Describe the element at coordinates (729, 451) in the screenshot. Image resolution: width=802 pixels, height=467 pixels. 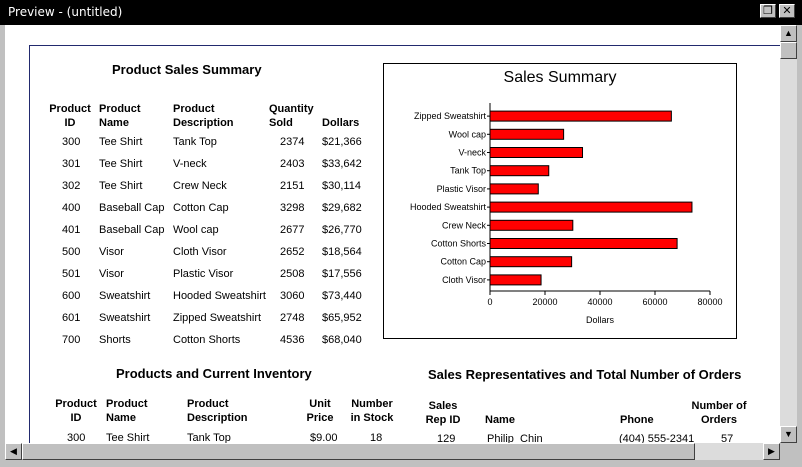
I see `horizontal-scroll-track` at that location.